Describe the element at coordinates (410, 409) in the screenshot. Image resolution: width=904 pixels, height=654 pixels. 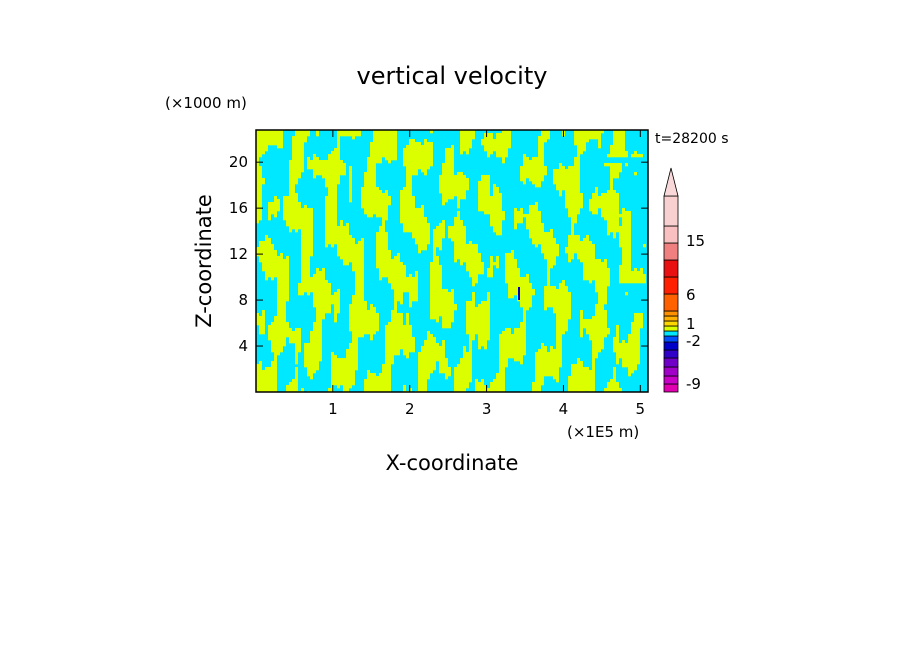
I see `x-tick-label: 2` at that location.